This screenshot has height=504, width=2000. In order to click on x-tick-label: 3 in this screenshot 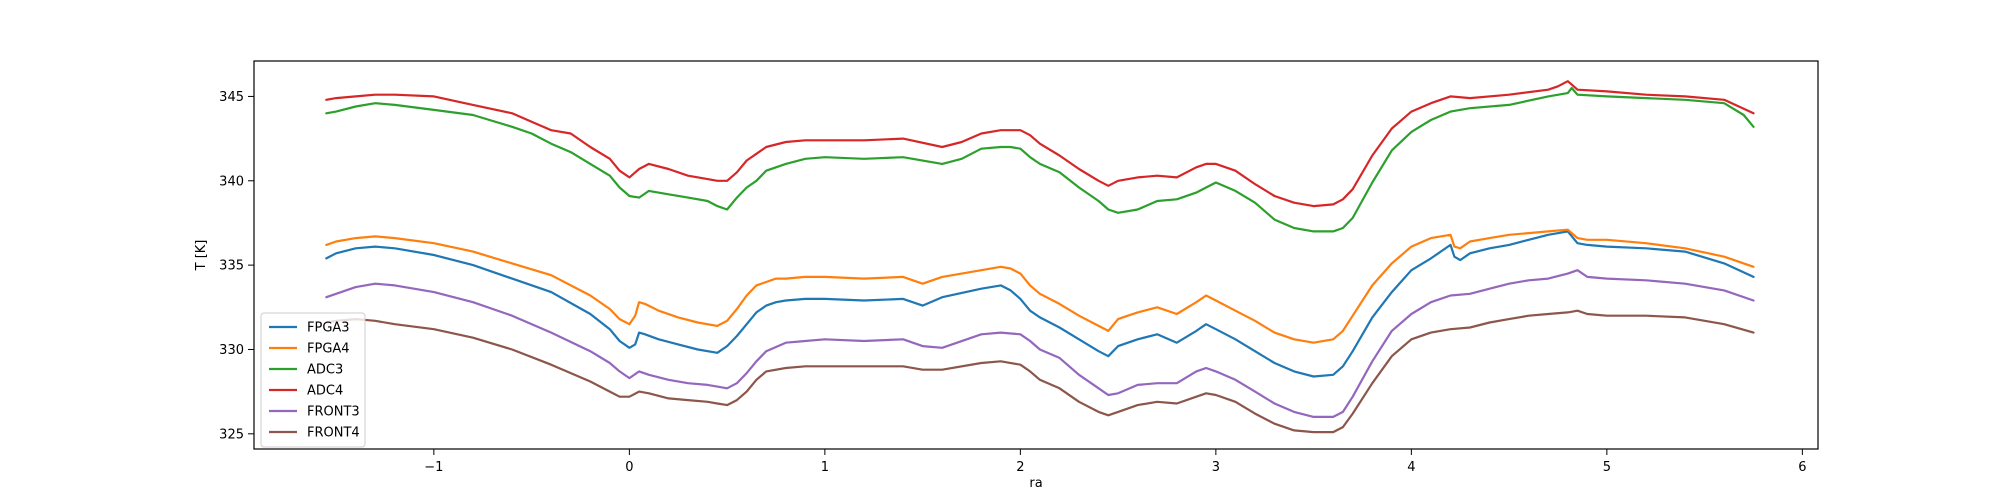, I will do `click(1216, 467)`.